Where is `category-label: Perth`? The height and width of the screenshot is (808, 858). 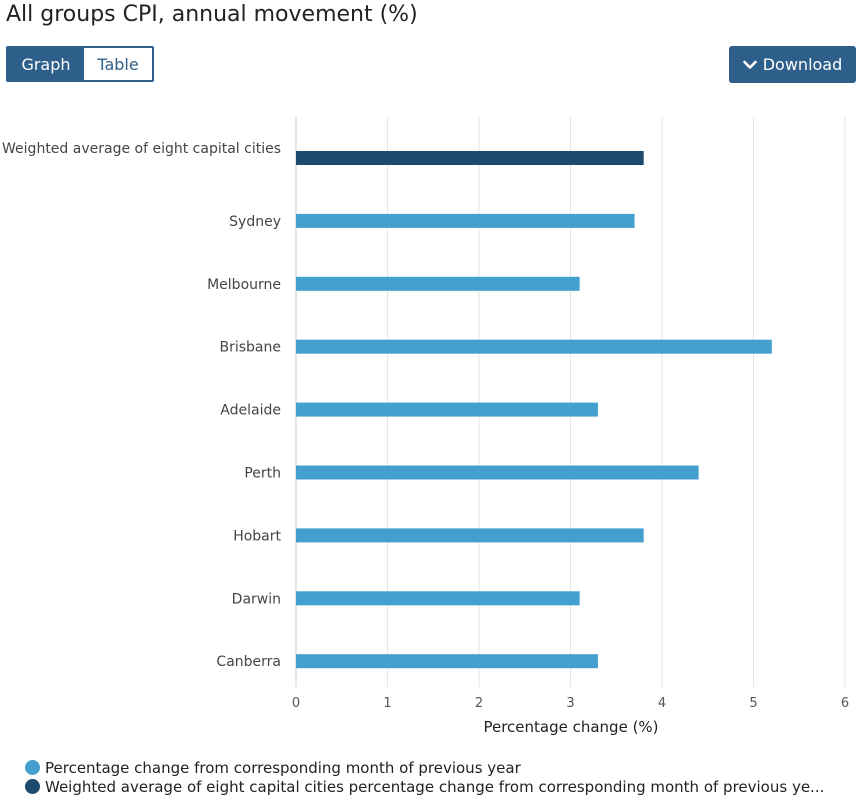
category-label: Perth is located at coordinates (262, 474).